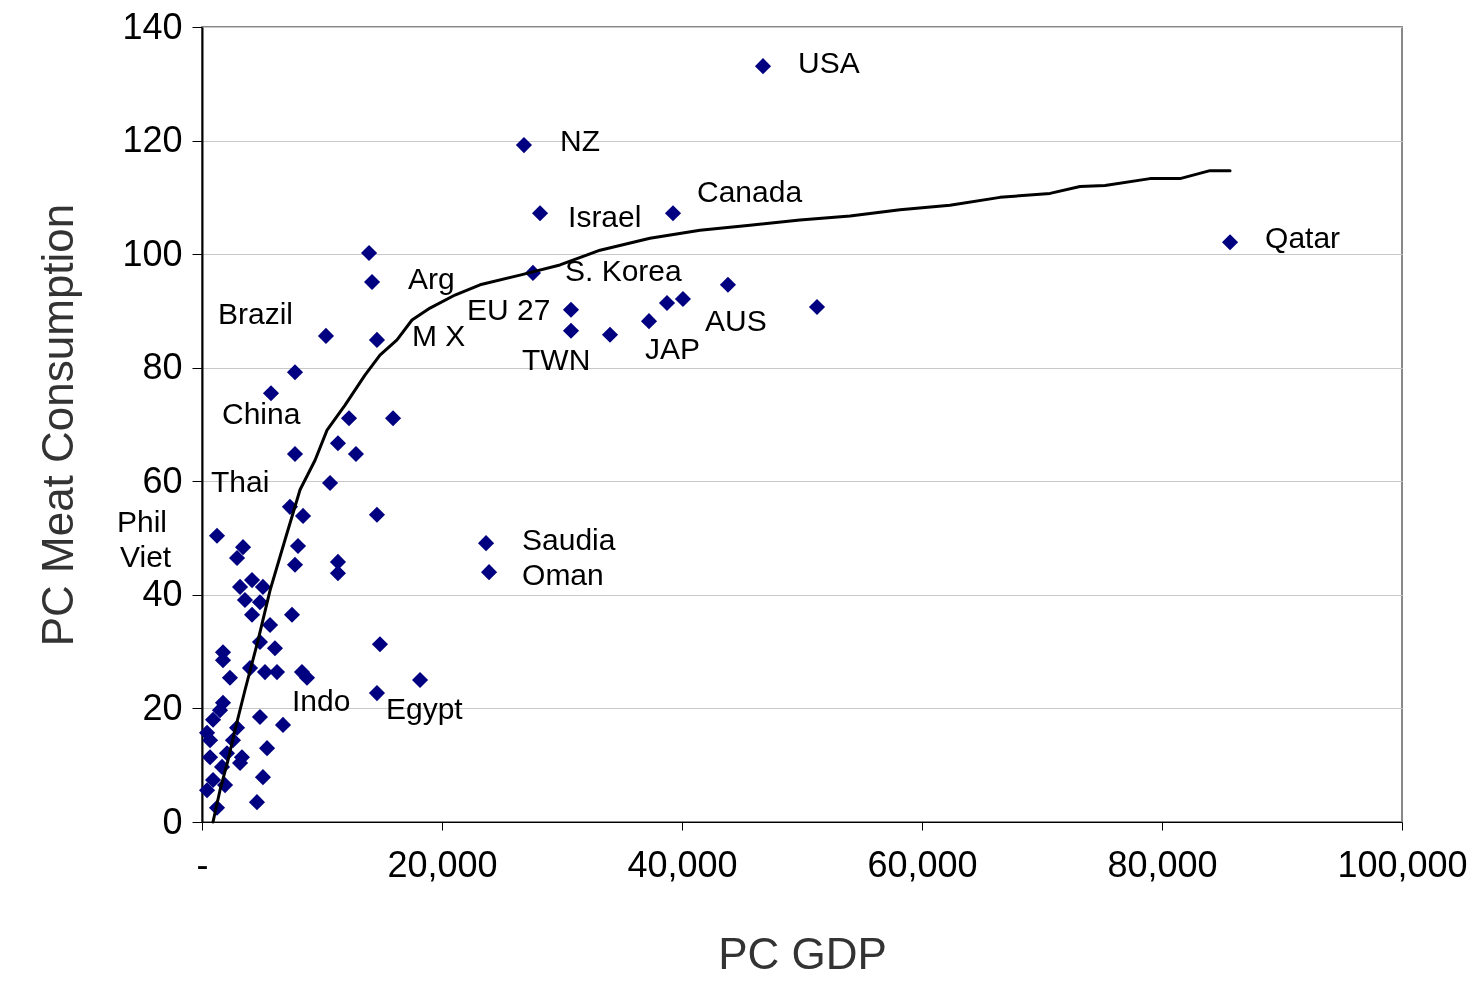 Image resolution: width=1484 pixels, height=990 pixels. I want to click on y-tick-label: 20, so click(162, 707).